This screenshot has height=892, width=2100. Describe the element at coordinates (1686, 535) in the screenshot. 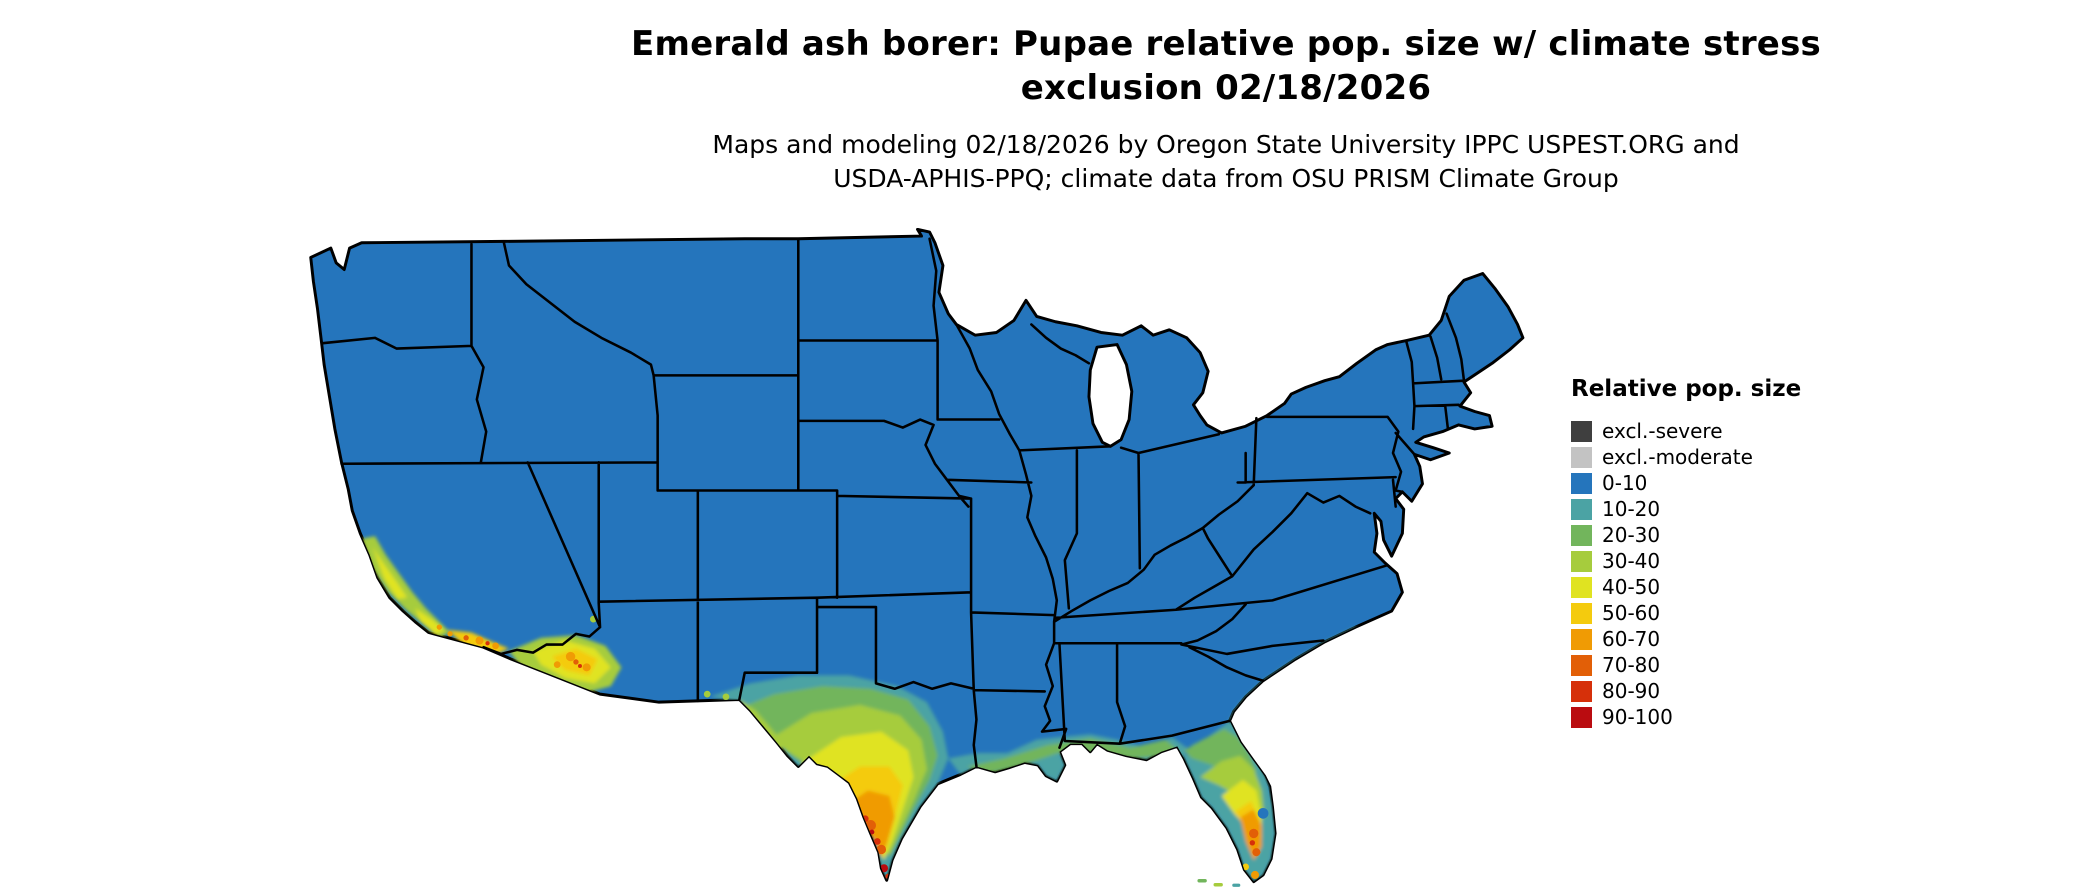

I see `legend-item: 20-30` at that location.